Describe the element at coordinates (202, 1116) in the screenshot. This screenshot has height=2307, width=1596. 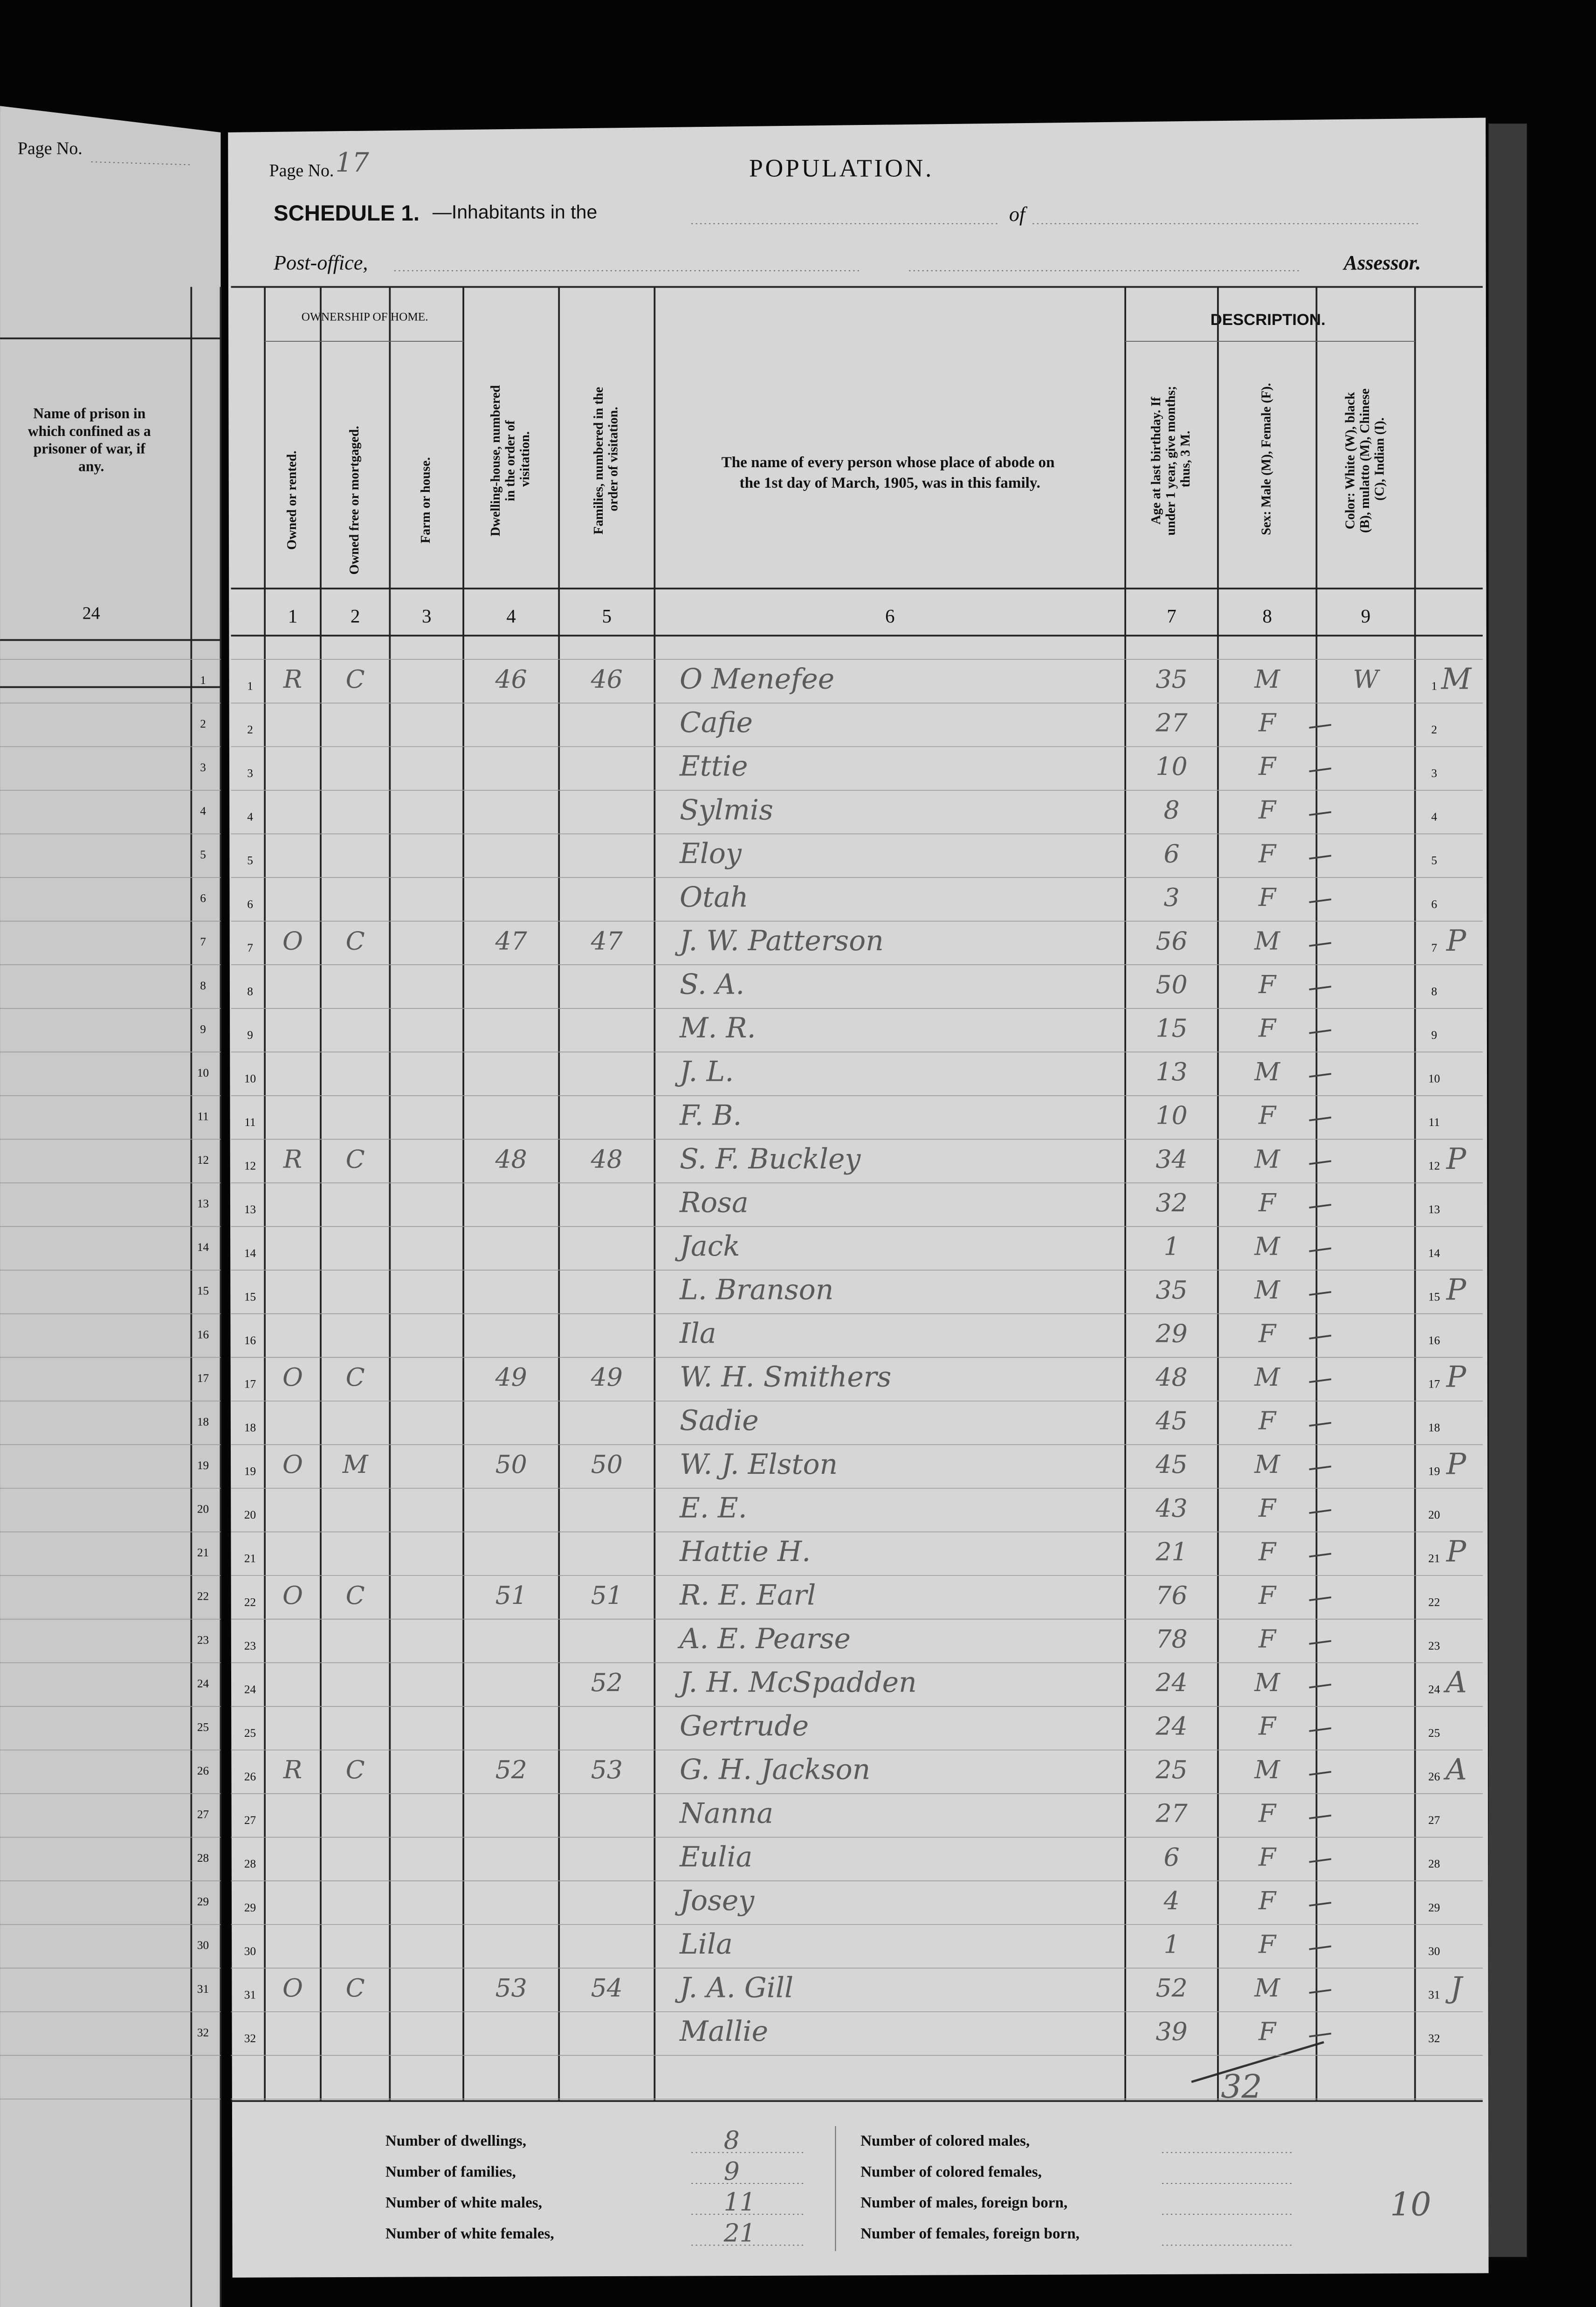
I see `line-number: 11` at that location.